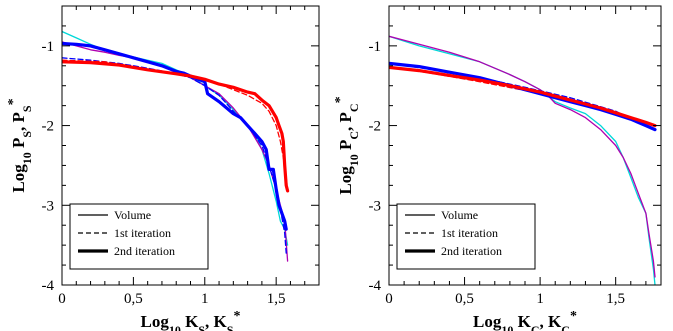  What do you see at coordinates (191, 320) in the screenshot?
I see `x-axis-label: Log10 KS, KS*` at bounding box center [191, 320].